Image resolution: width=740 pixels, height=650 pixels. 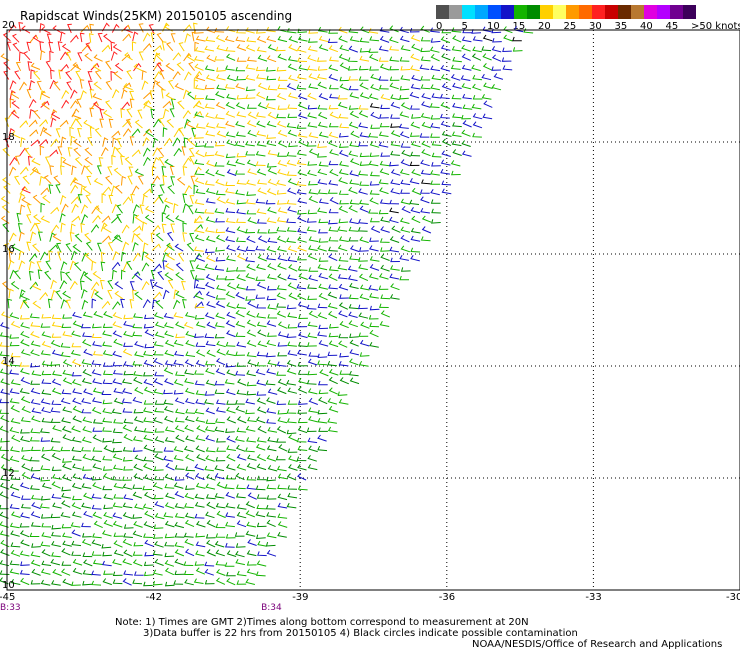 What do you see at coordinates (593, 597) in the screenshot?
I see `longitude-label: -33` at bounding box center [593, 597].